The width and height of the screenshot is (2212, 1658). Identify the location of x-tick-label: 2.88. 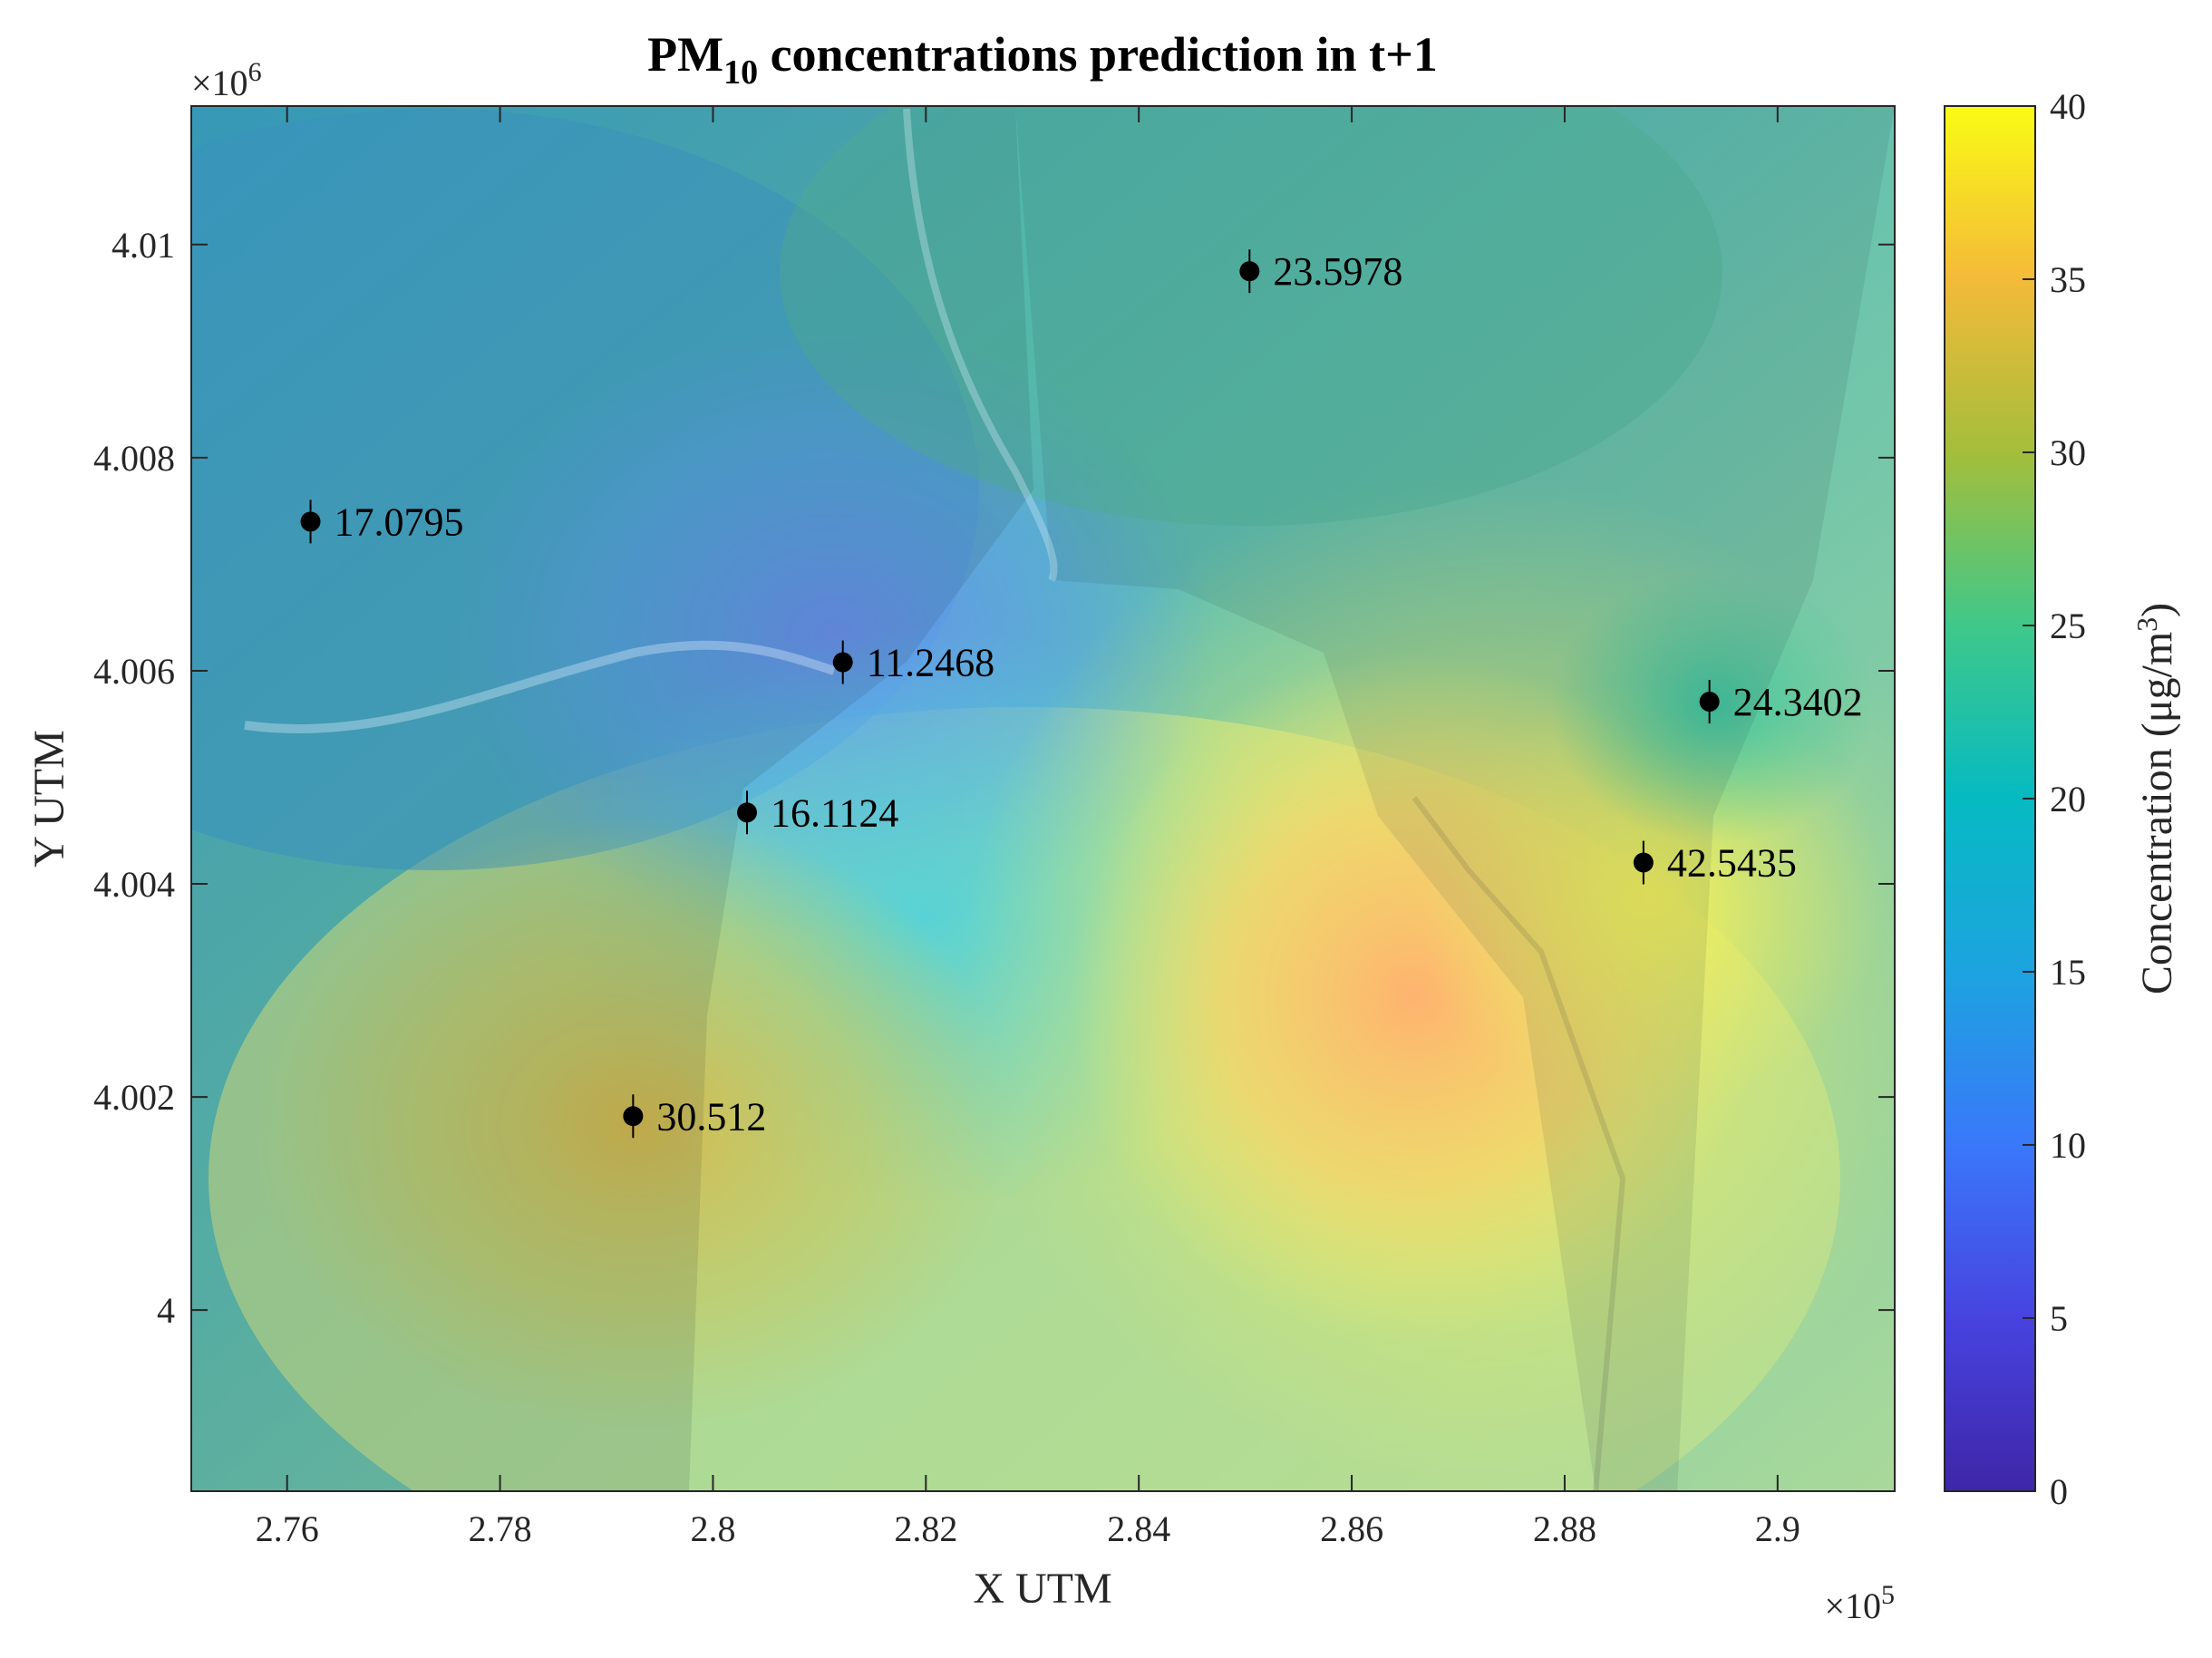
(1564, 1528).